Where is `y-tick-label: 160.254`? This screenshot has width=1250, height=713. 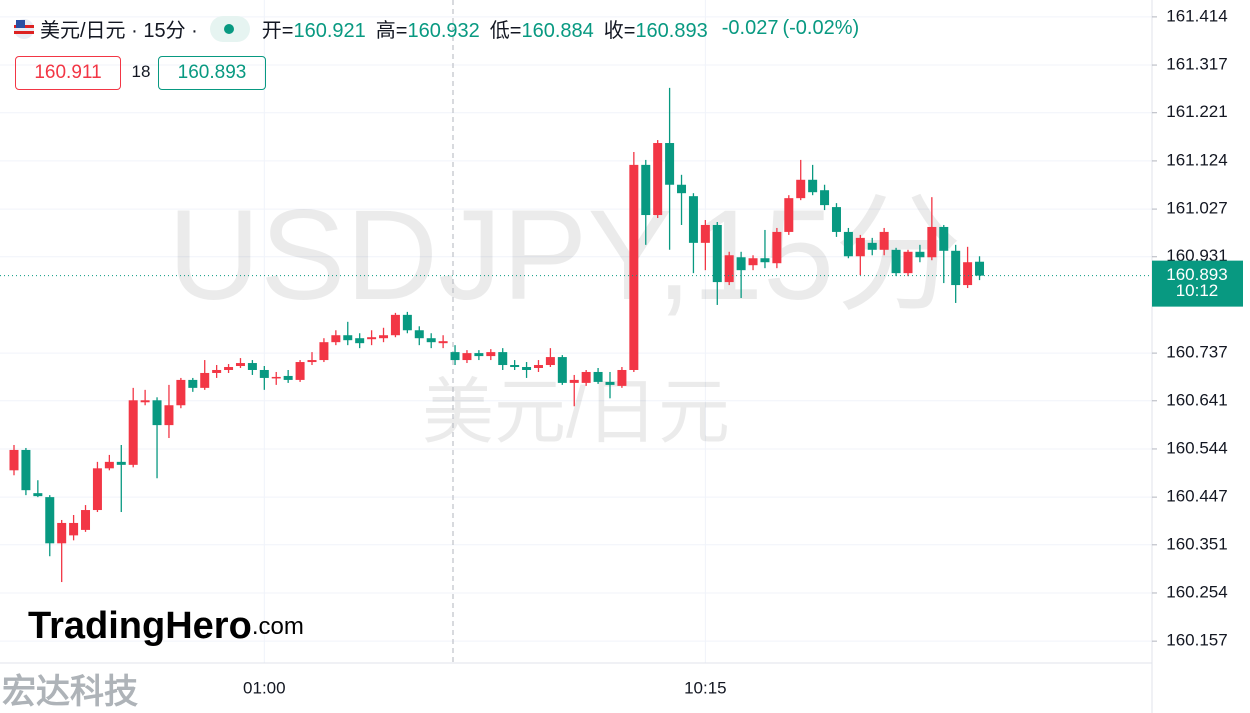
y-tick-label: 160.254 is located at coordinates (1196, 591).